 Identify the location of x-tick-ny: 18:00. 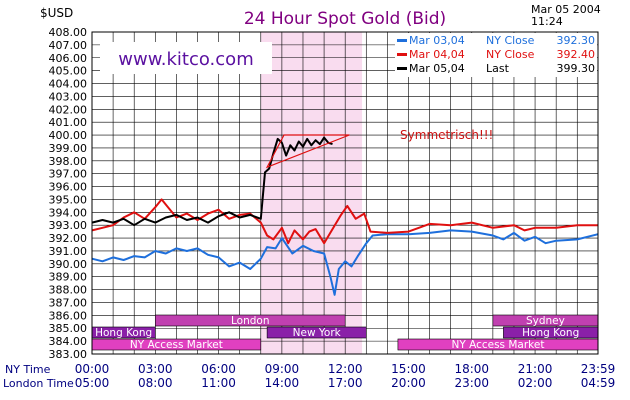
(471, 369).